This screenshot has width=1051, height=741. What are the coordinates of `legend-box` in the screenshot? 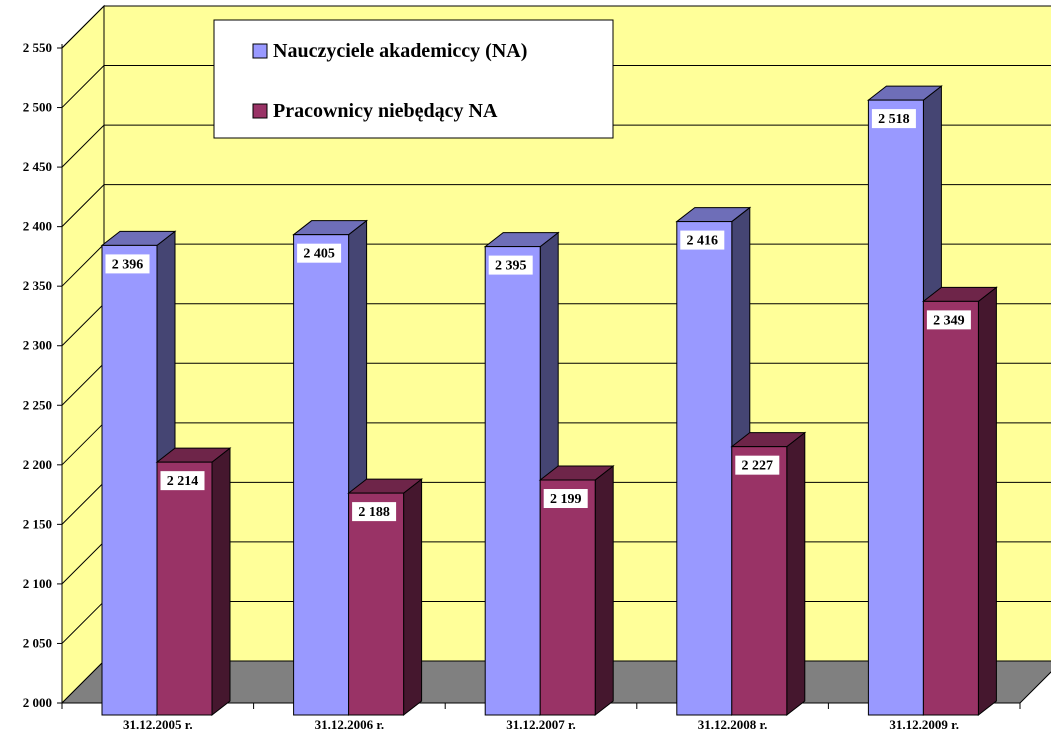 It's located at (413, 79).